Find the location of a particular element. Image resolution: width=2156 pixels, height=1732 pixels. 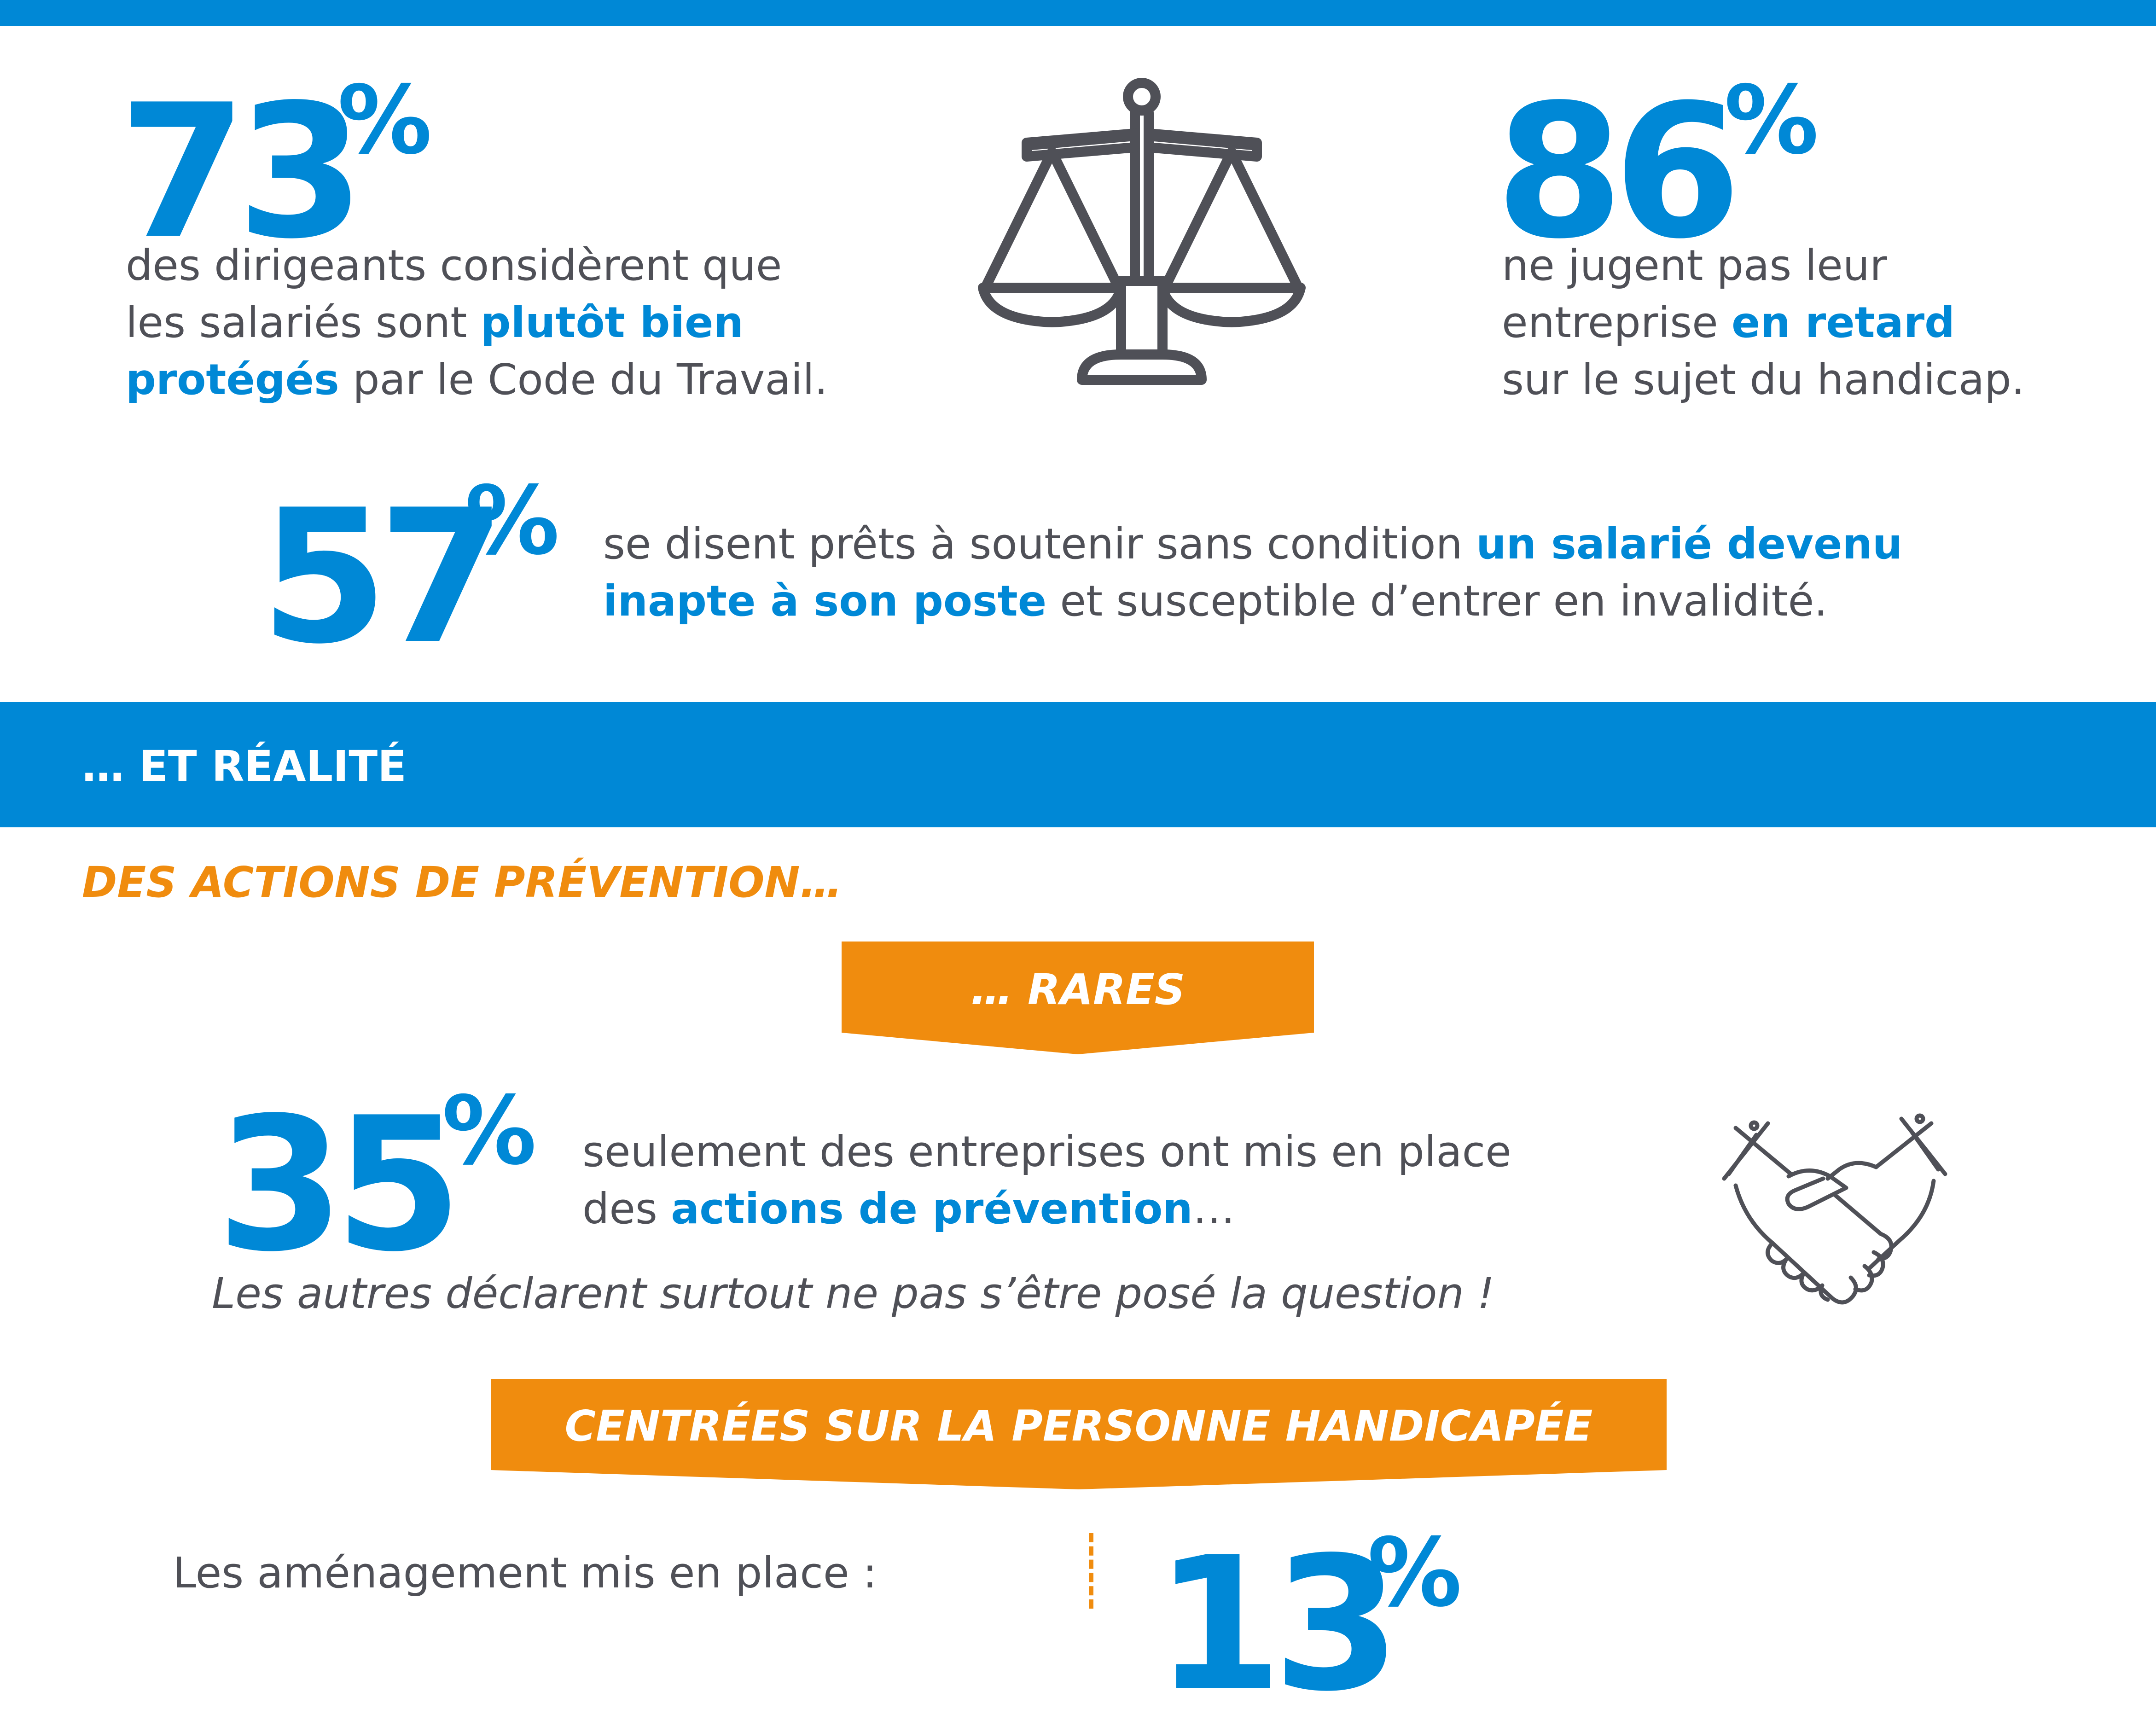

amenagement-label: Les aménagement mis en place : is located at coordinates (525, 1573).